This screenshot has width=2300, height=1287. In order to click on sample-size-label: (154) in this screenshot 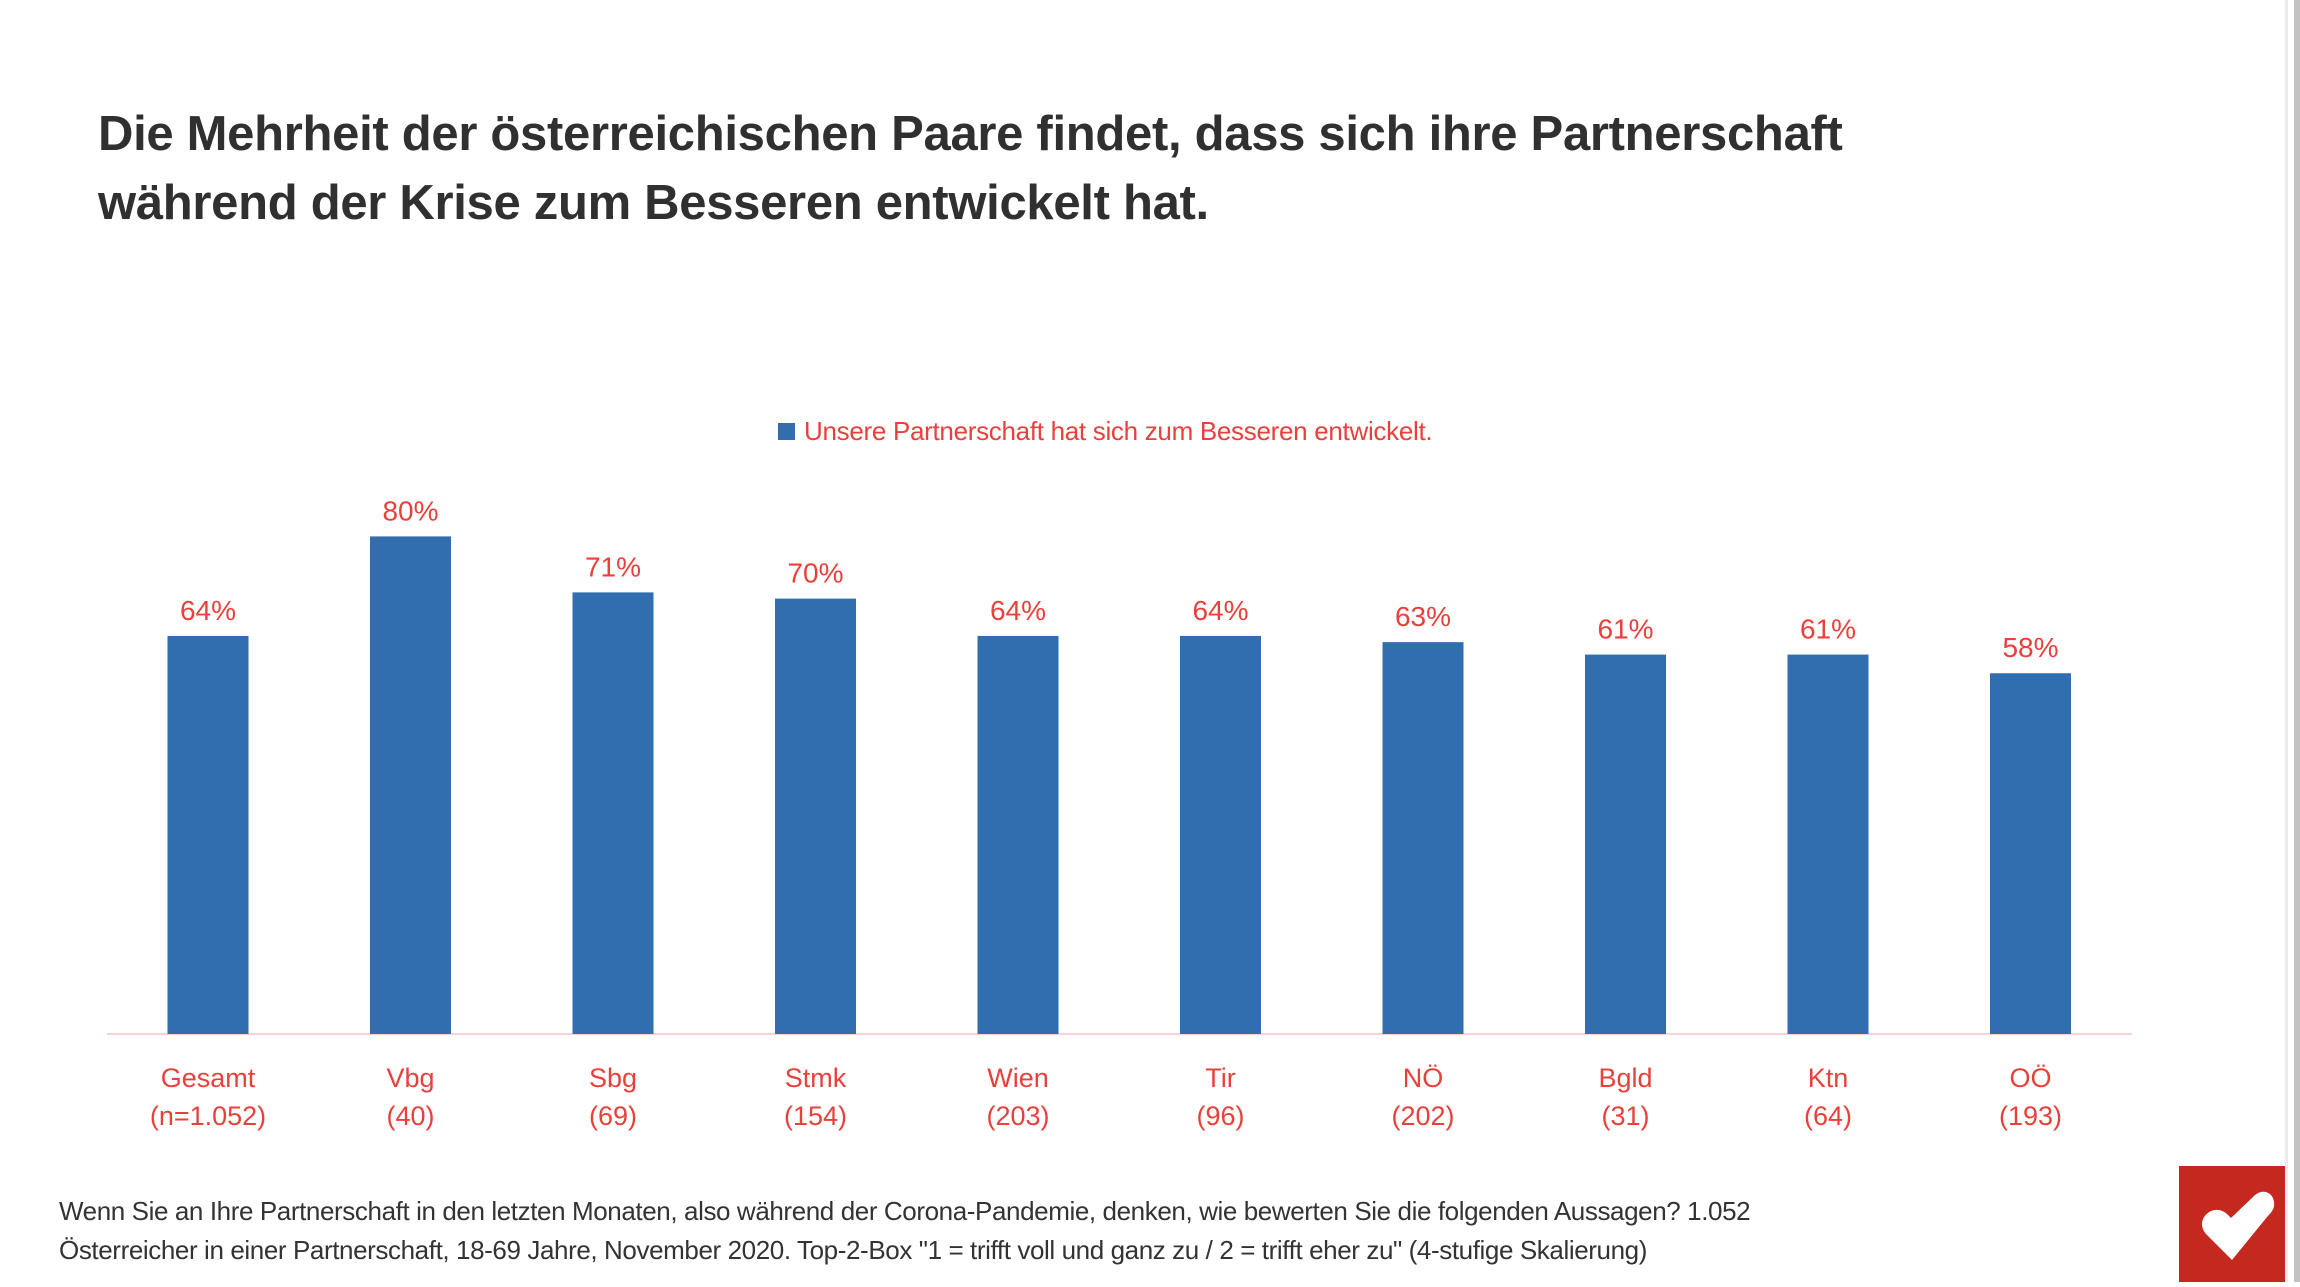, I will do `click(815, 1116)`.